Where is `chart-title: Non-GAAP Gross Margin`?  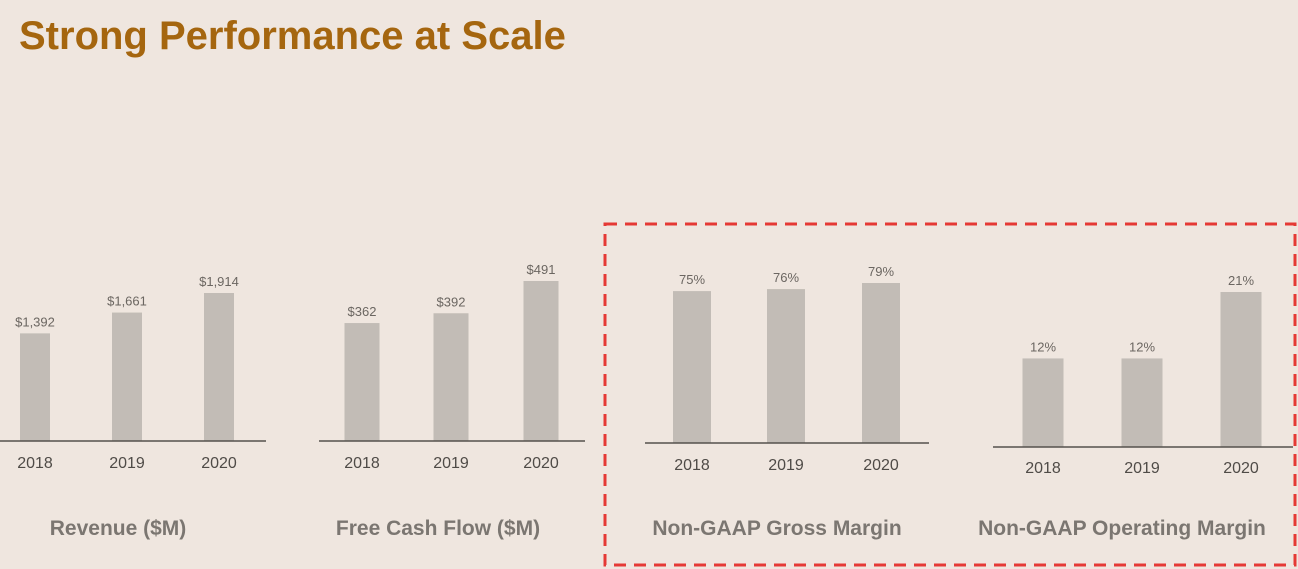
chart-title: Non-GAAP Gross Margin is located at coordinates (776, 528).